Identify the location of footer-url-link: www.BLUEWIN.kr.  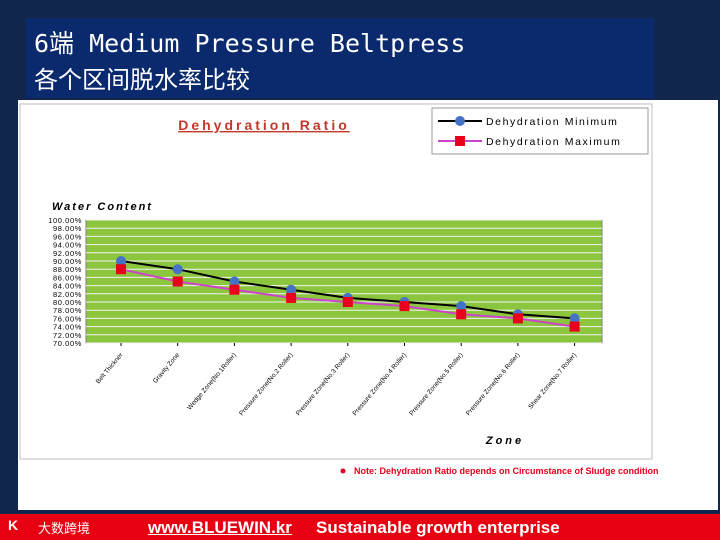
(220, 527).